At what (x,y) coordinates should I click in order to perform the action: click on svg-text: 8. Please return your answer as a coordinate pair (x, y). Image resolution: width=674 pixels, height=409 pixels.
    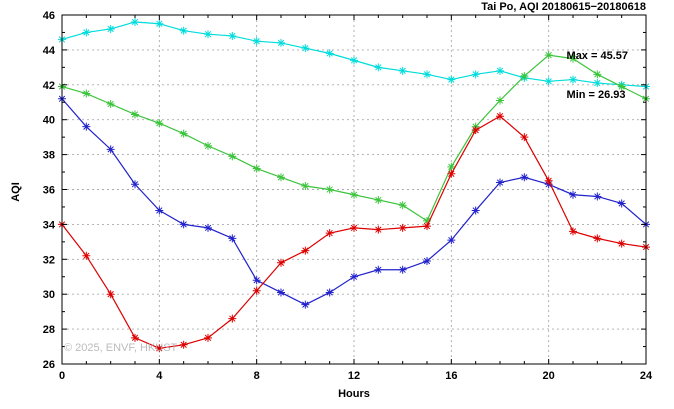
    Looking at the image, I should click on (257, 376).